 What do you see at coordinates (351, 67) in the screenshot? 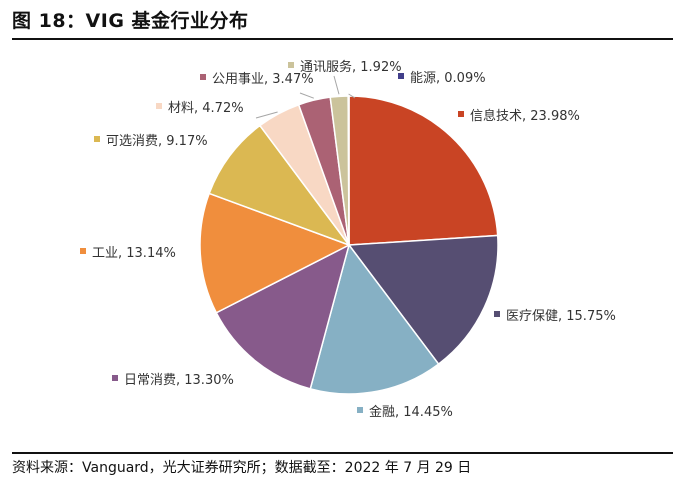
I see `slice-label-通讯服务: 通讯服务, 1.92%` at bounding box center [351, 67].